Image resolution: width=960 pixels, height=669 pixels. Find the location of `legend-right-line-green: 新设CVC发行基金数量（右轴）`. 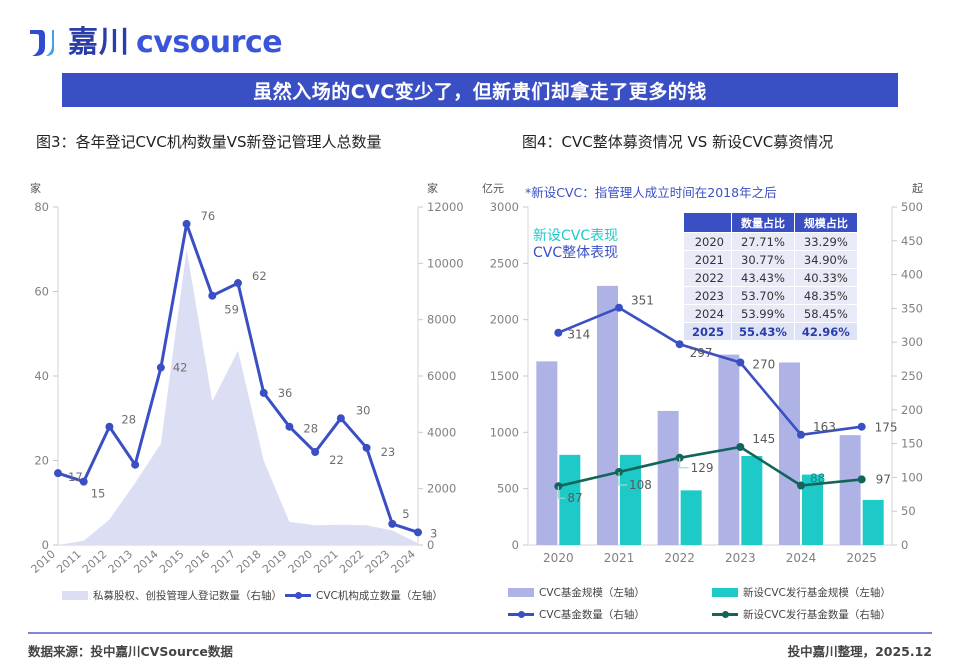

legend-right-line-green: 新设CVC发行基金数量（右轴） is located at coordinates (801, 614).